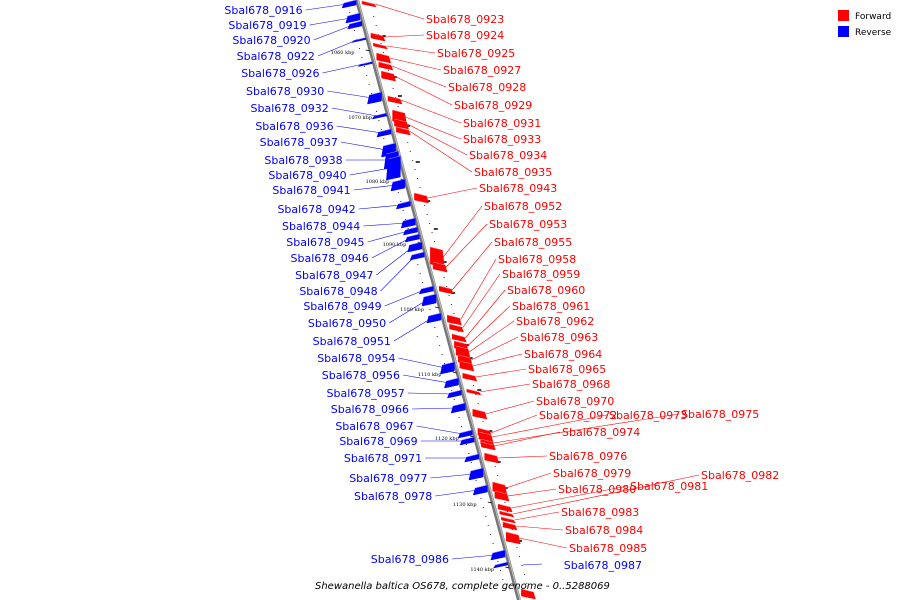  What do you see at coordinates (537, 259) in the screenshot?
I see `forward-gene-label: Sbal678_0958` at bounding box center [537, 259].